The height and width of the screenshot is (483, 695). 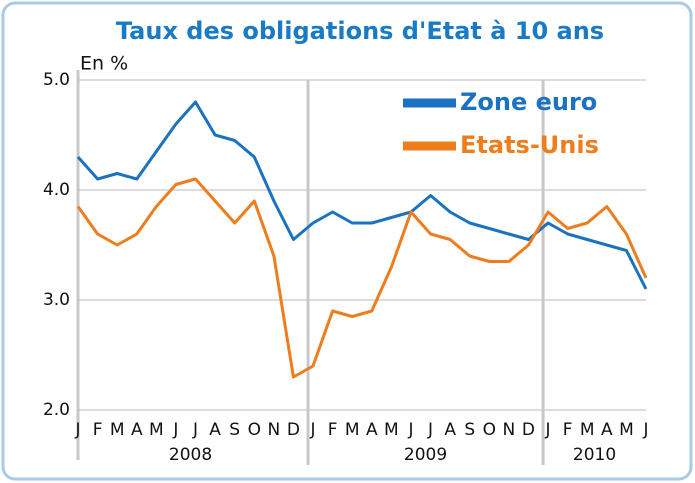 I want to click on year-label: 2009, so click(x=425, y=455).